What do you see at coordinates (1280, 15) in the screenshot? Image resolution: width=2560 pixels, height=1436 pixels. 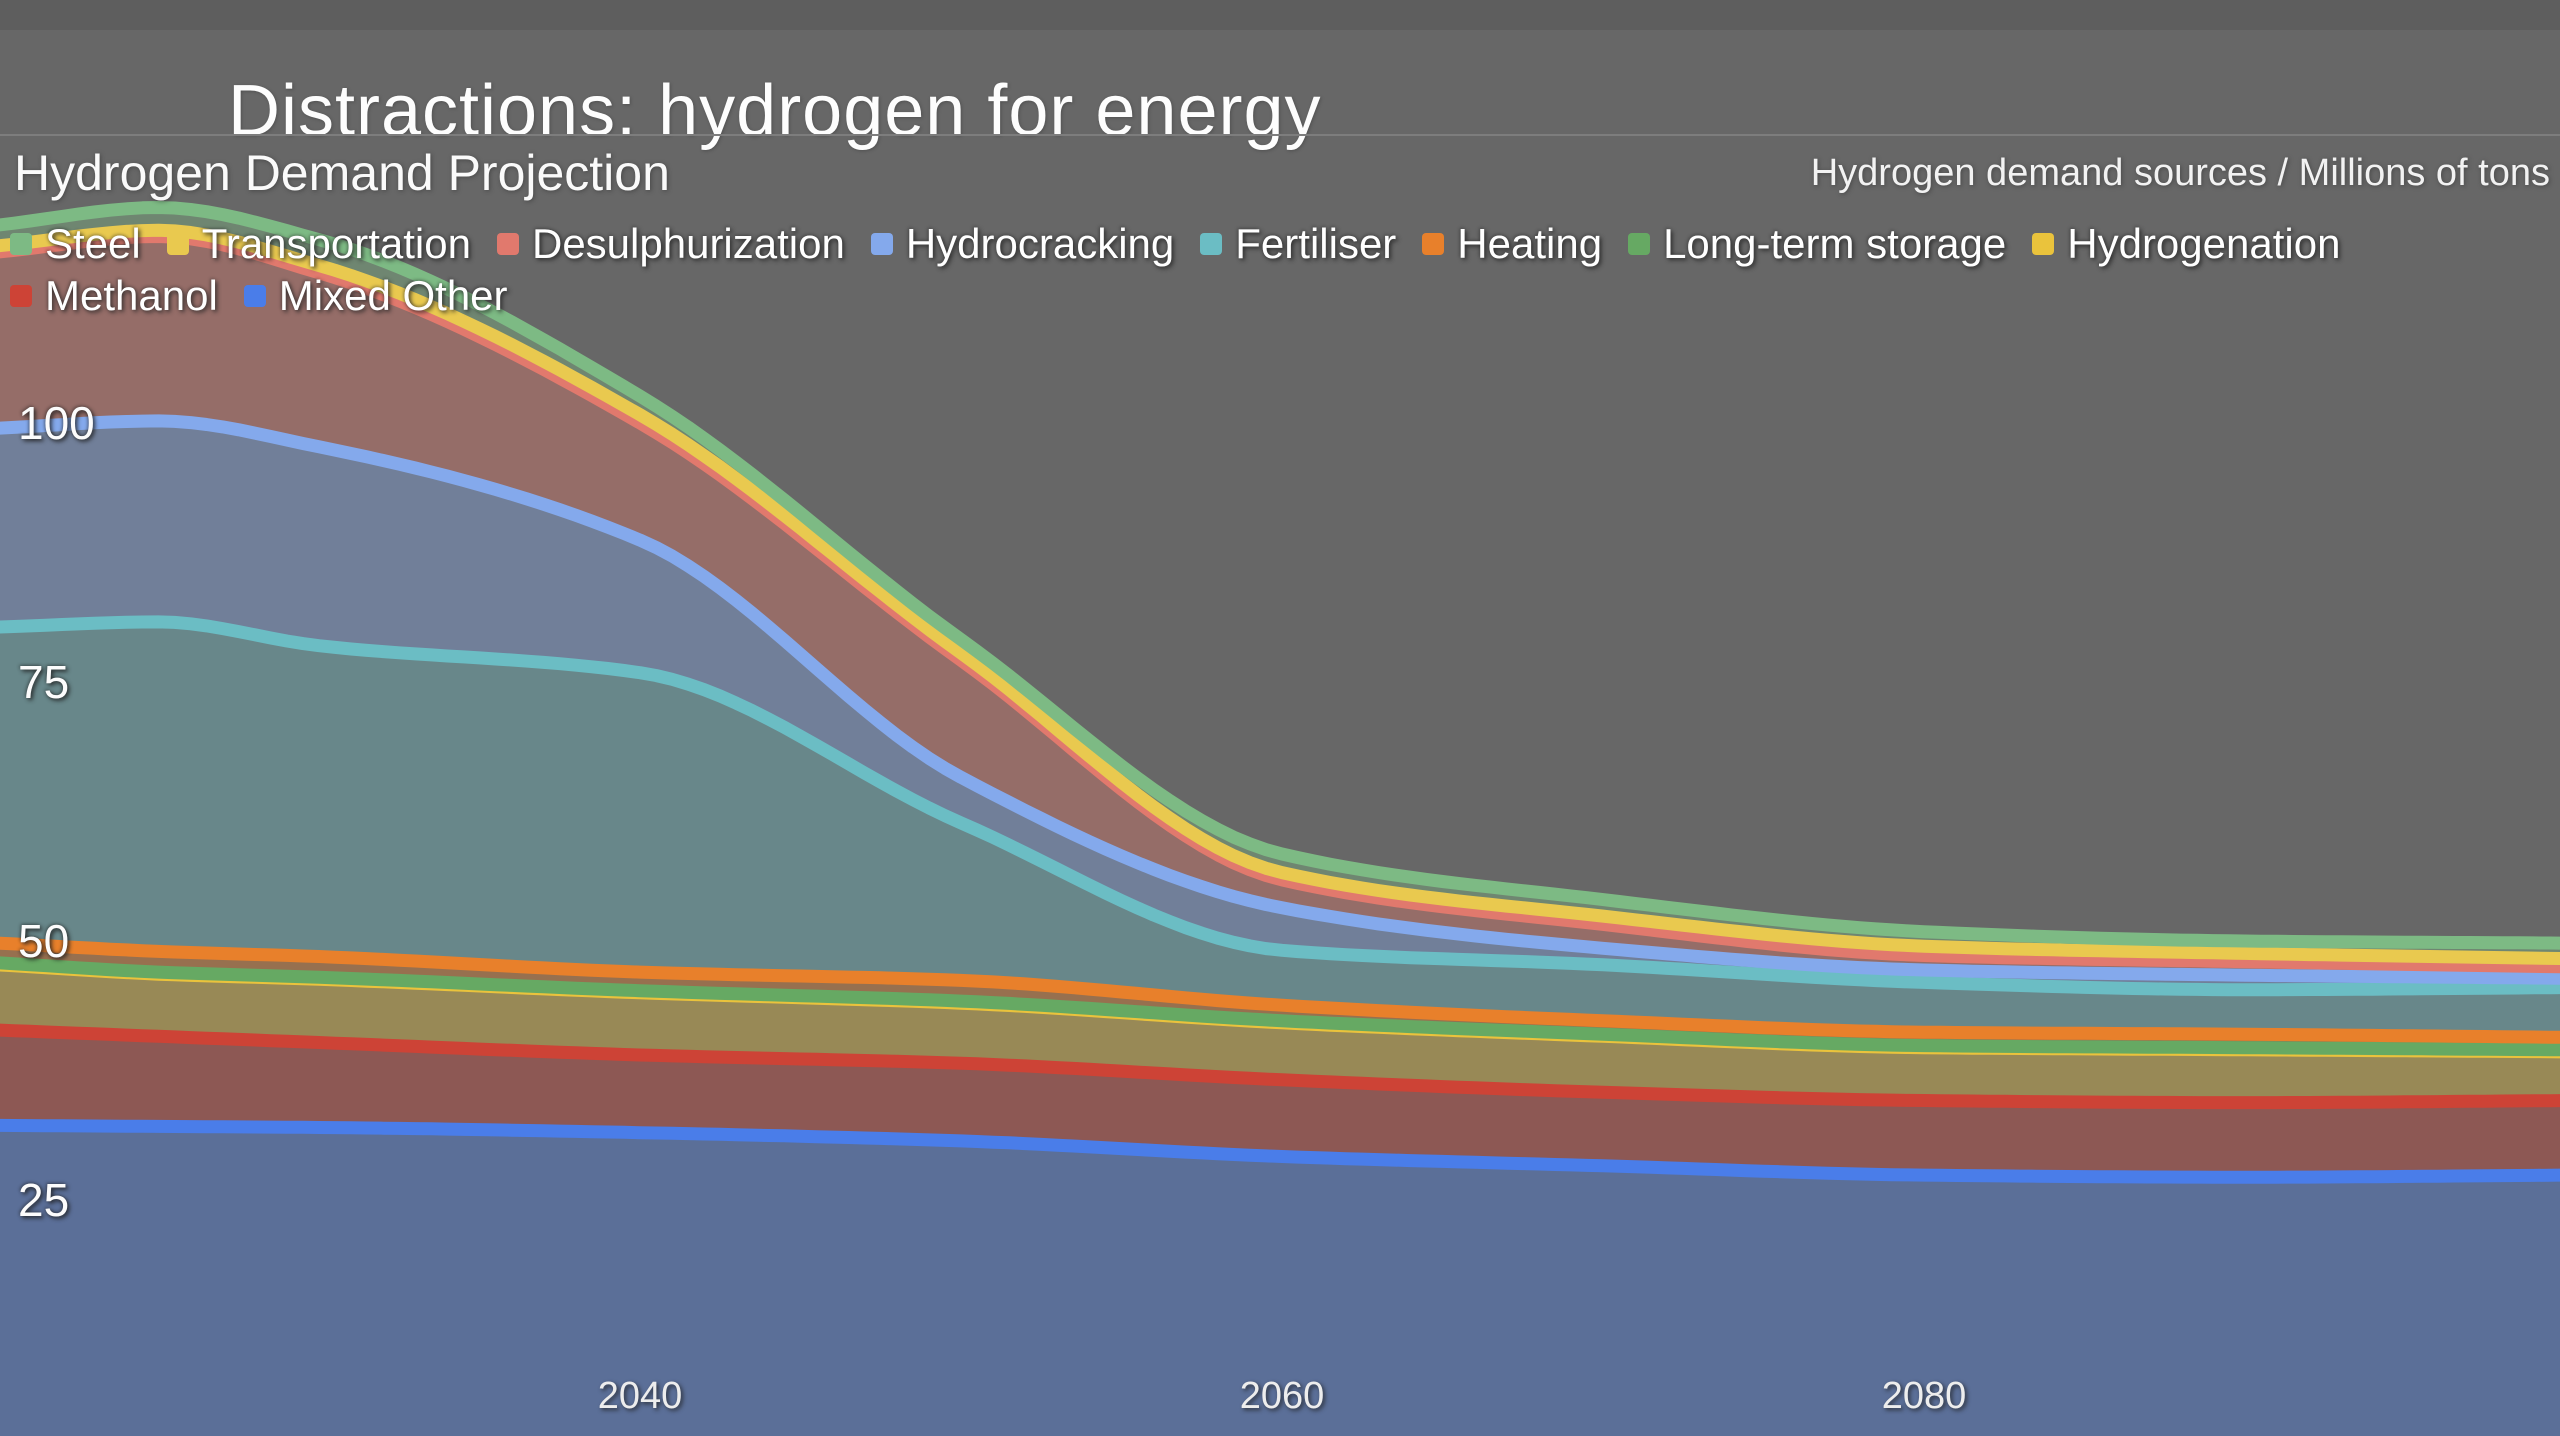 I see `top-strip` at bounding box center [1280, 15].